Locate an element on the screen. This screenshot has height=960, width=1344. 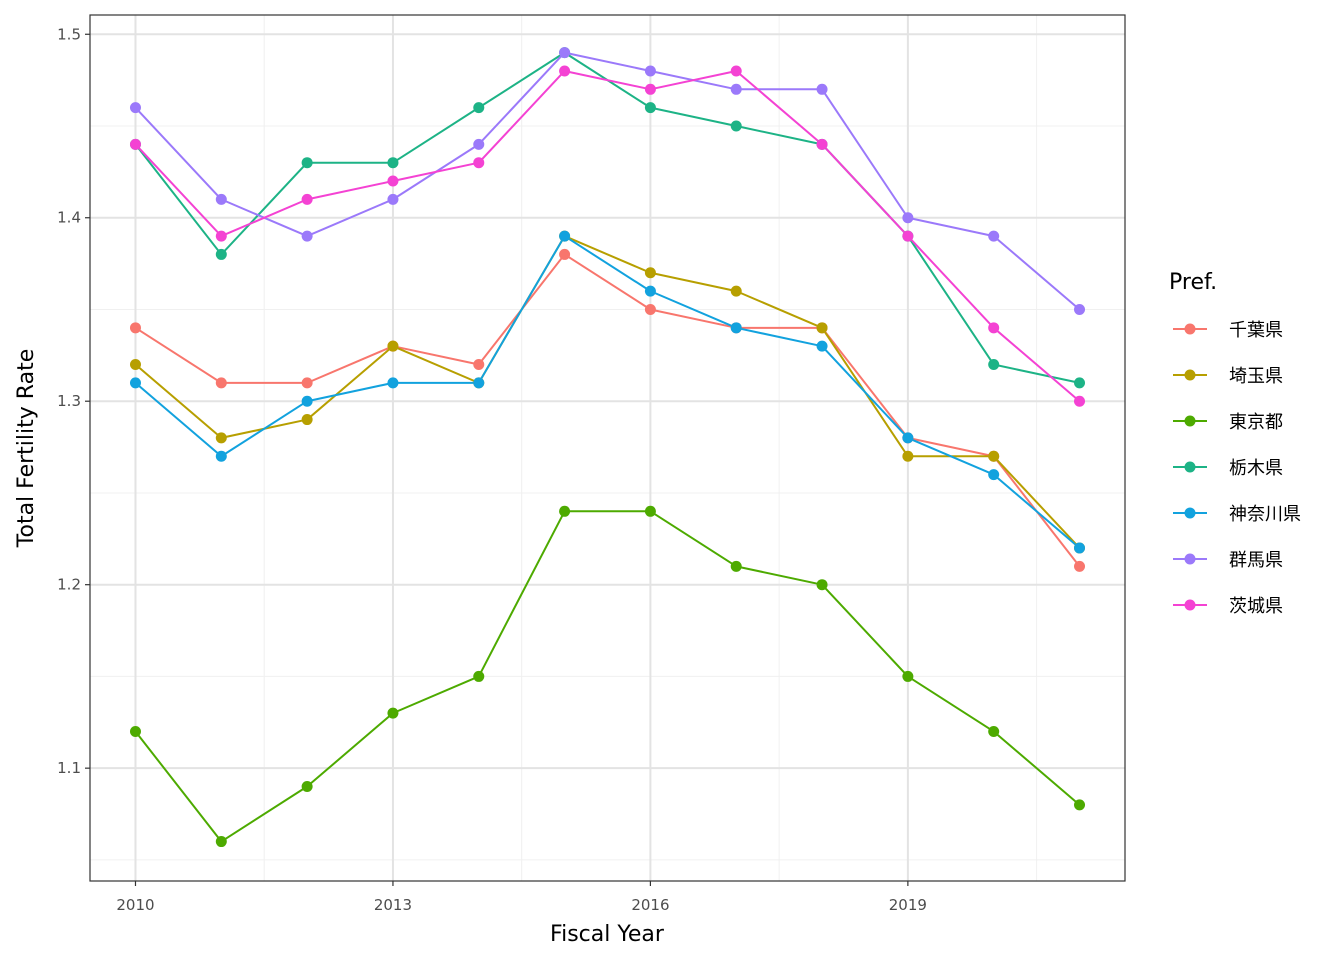
y-axis-title: Total Fertility Rate is located at coordinates (26, 448).